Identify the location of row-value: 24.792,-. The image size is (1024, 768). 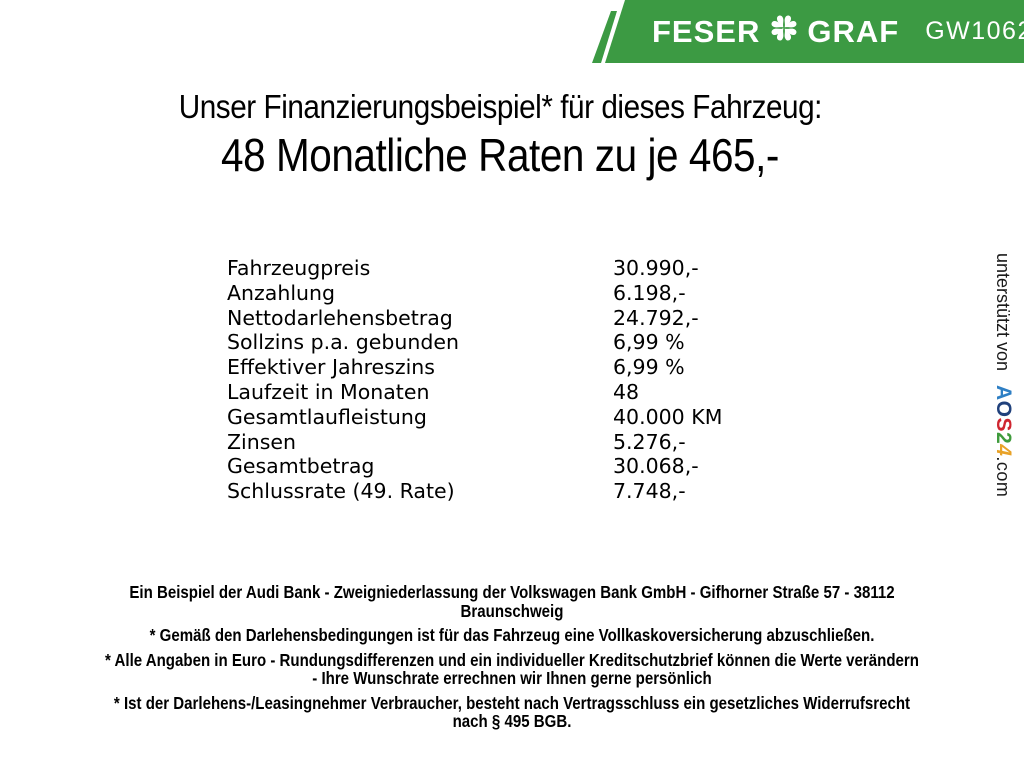
(656, 317).